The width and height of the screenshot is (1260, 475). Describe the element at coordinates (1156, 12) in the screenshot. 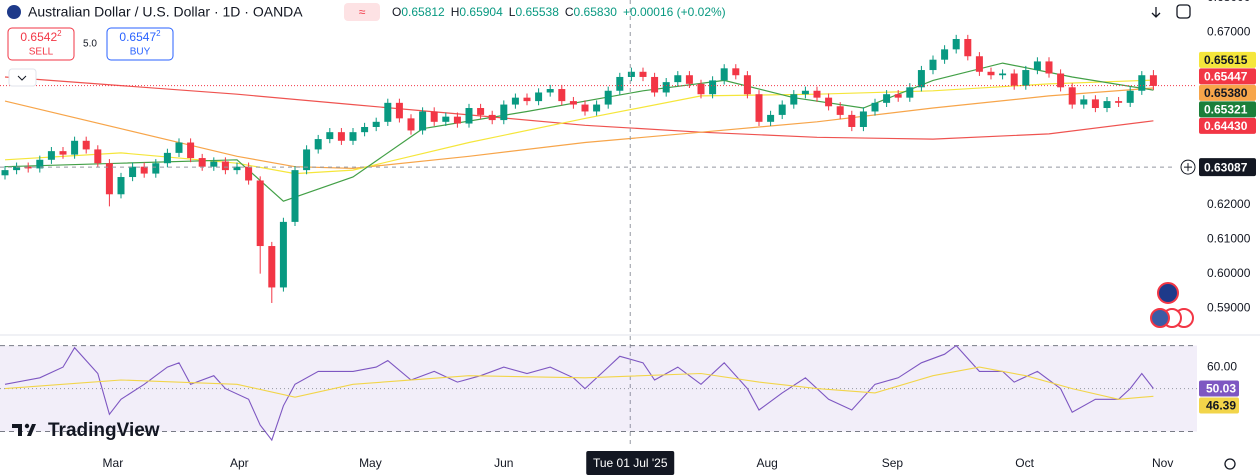

I see `scroll-icon` at that location.